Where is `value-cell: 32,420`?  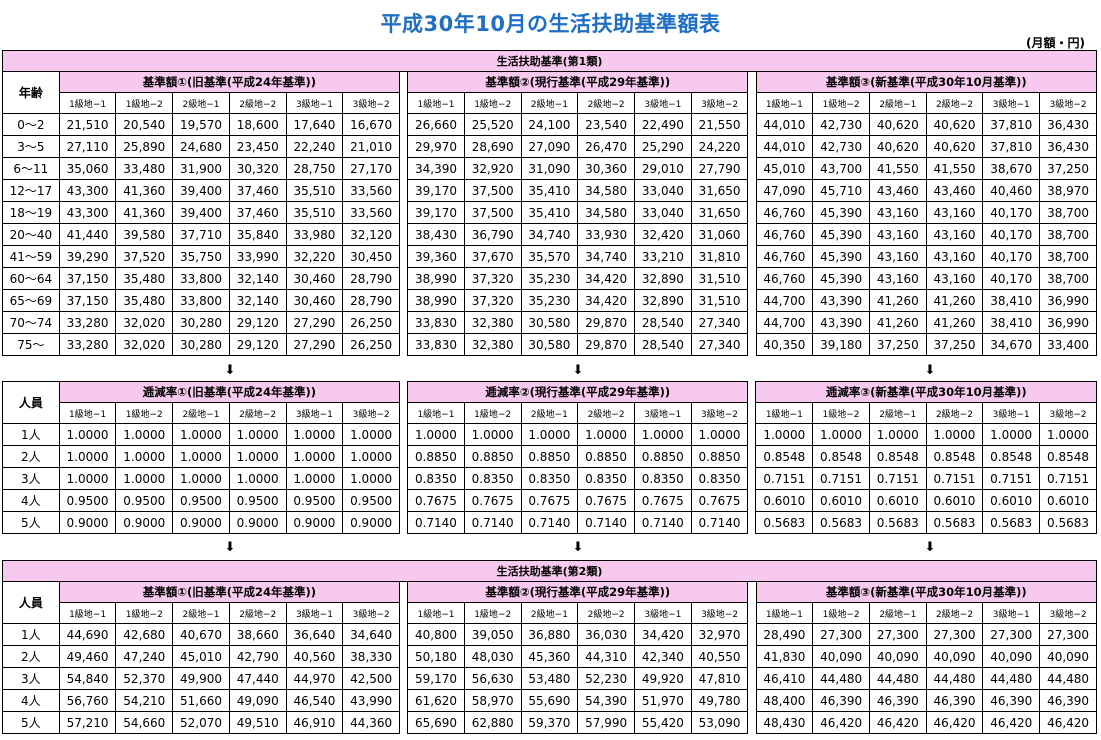 value-cell: 32,420 is located at coordinates (663, 234).